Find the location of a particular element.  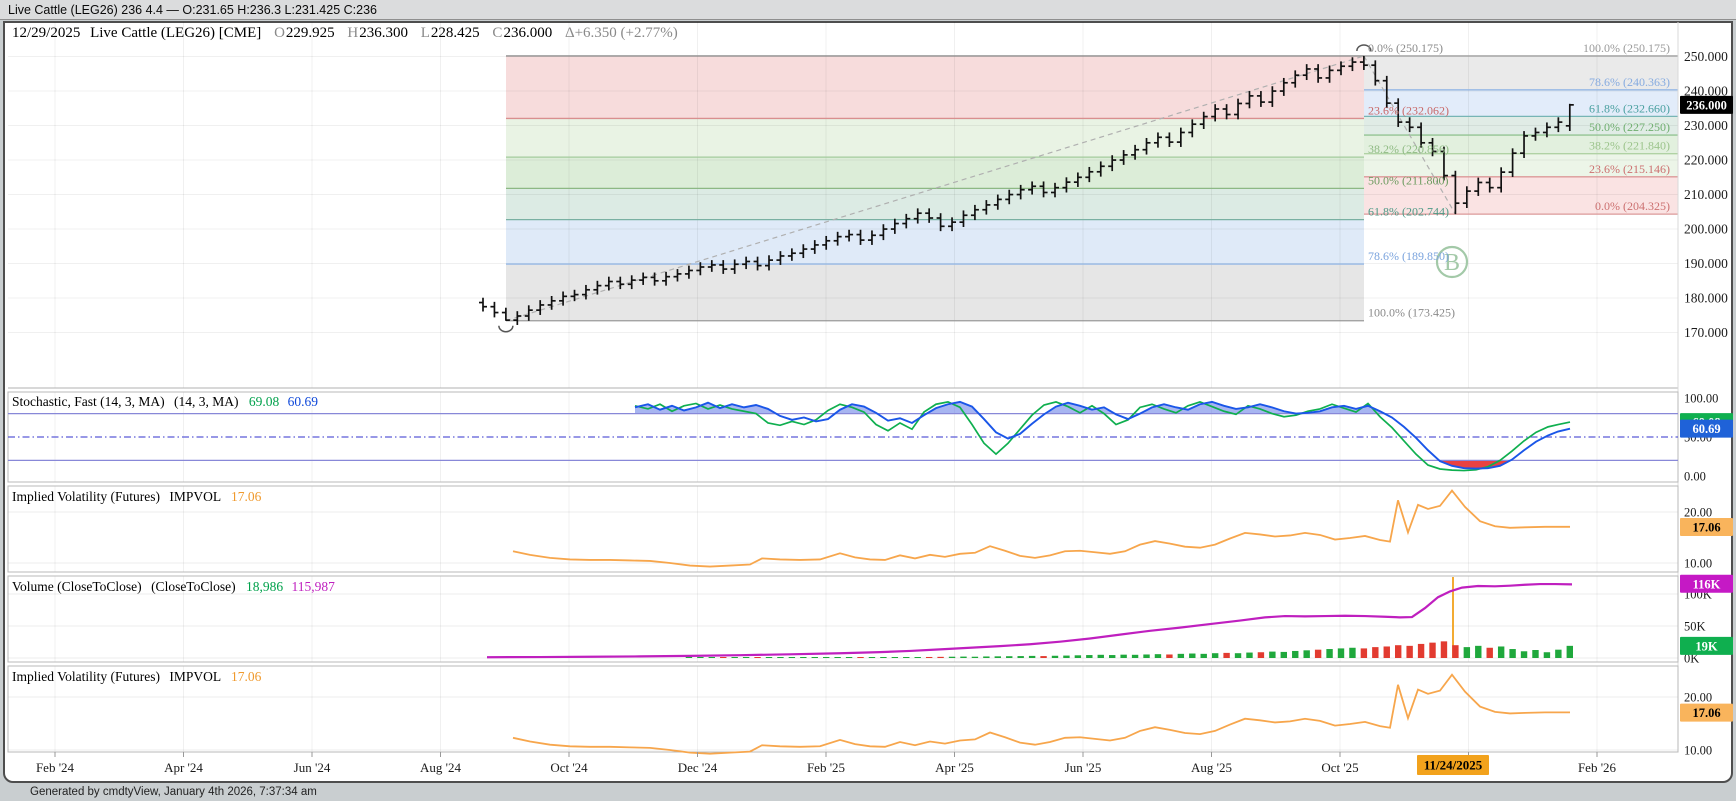

brand-watermark-icon is located at coordinates (1452, 262).